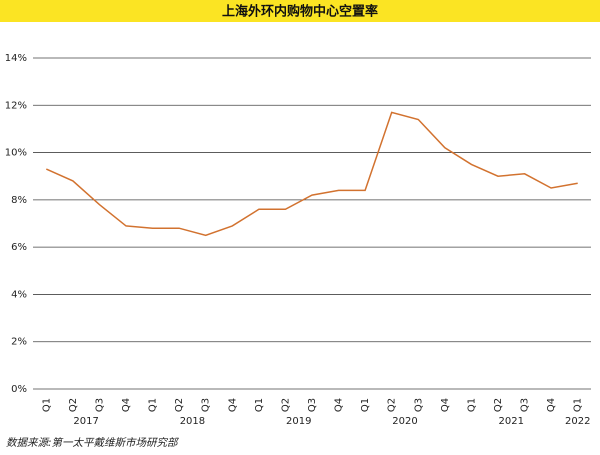  I want to click on x-group-label: 2020, so click(404, 421).